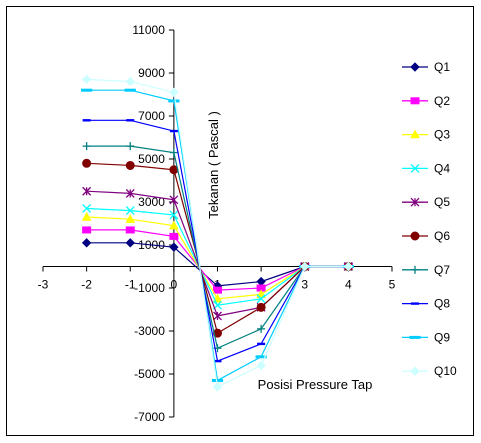 The height and width of the screenshot is (443, 481). Describe the element at coordinates (174, 285) in the screenshot. I see `x-tick-label: 0` at that location.